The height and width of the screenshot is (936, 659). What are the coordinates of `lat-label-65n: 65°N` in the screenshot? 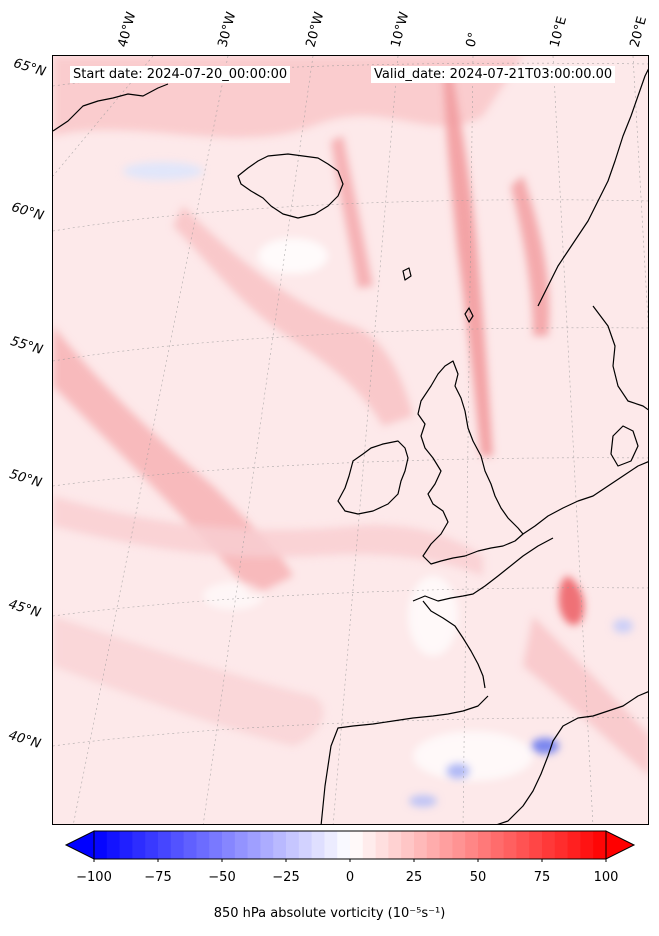 It's located at (29, 68).